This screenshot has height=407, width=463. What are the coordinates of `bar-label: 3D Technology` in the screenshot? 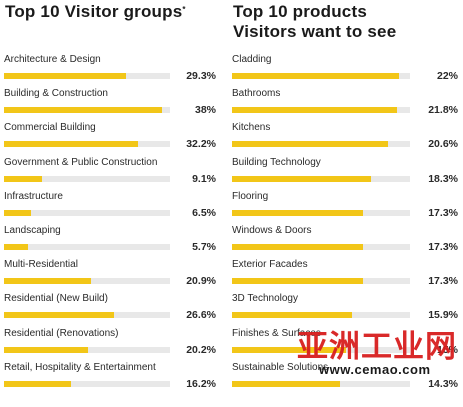 It's located at (265, 299).